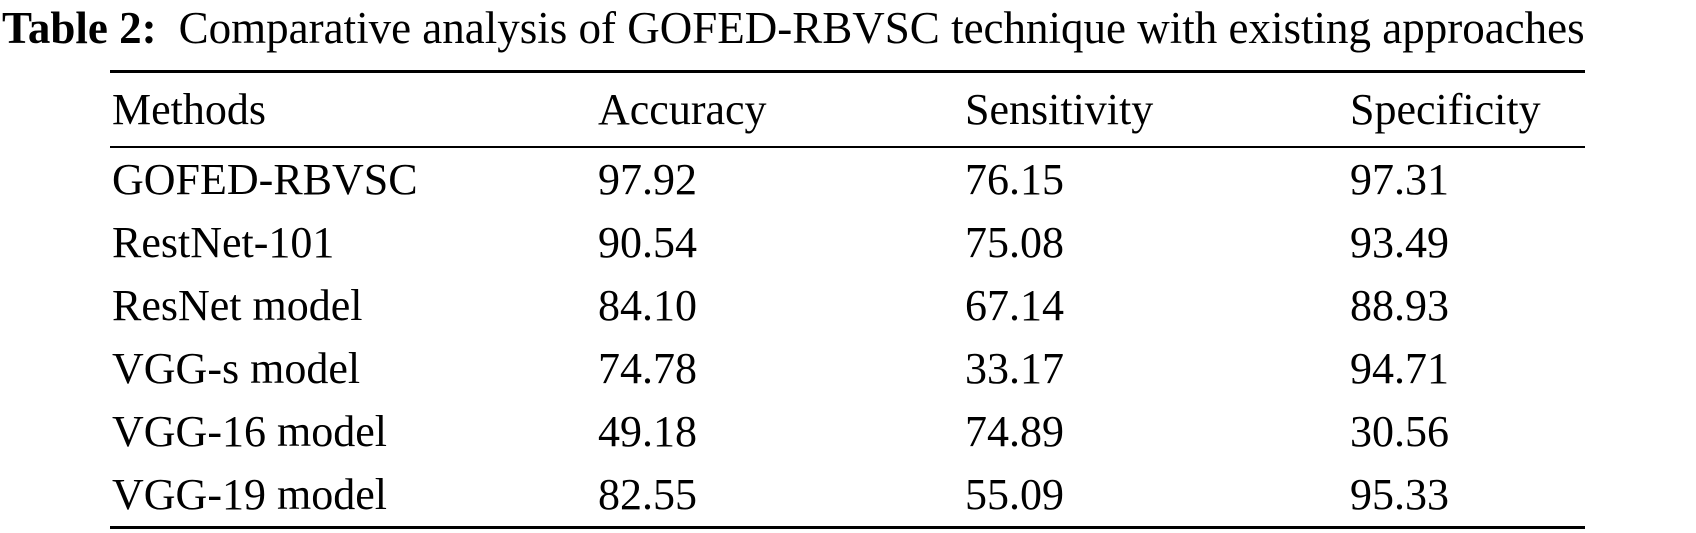 The width and height of the screenshot is (1696, 533). Describe the element at coordinates (237, 305) in the screenshot. I see `method-cell: ResNet model` at that location.